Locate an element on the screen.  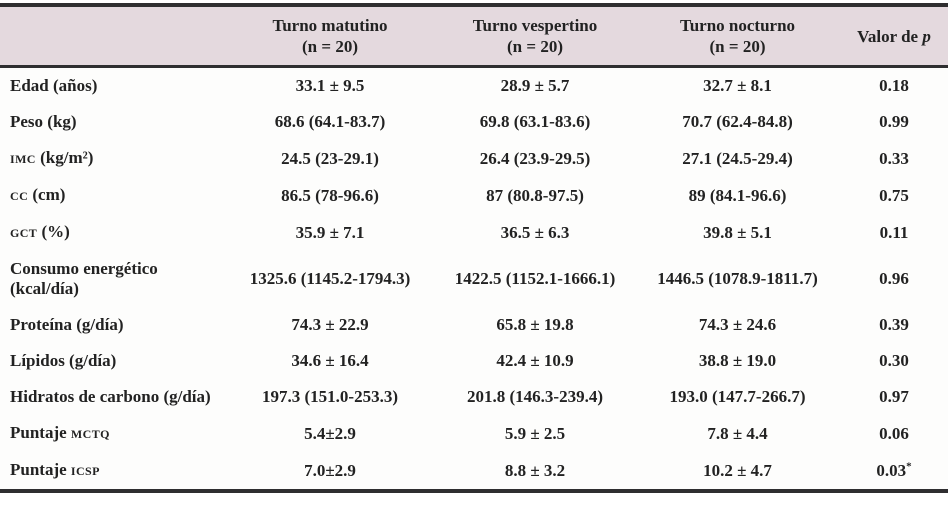
row-label: IMC (kg/m²) is located at coordinates (112, 158).